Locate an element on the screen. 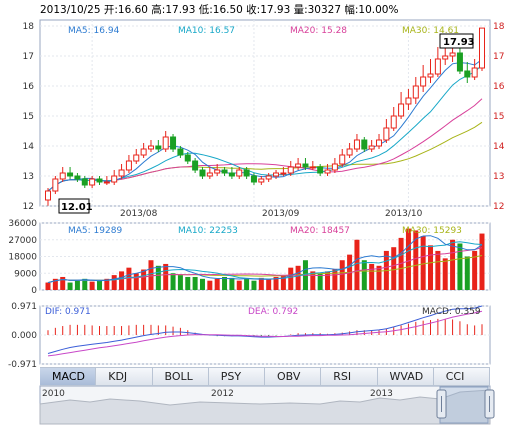 The image size is (509, 426). dif-legend: DIF: 0.971 is located at coordinates (68, 312).